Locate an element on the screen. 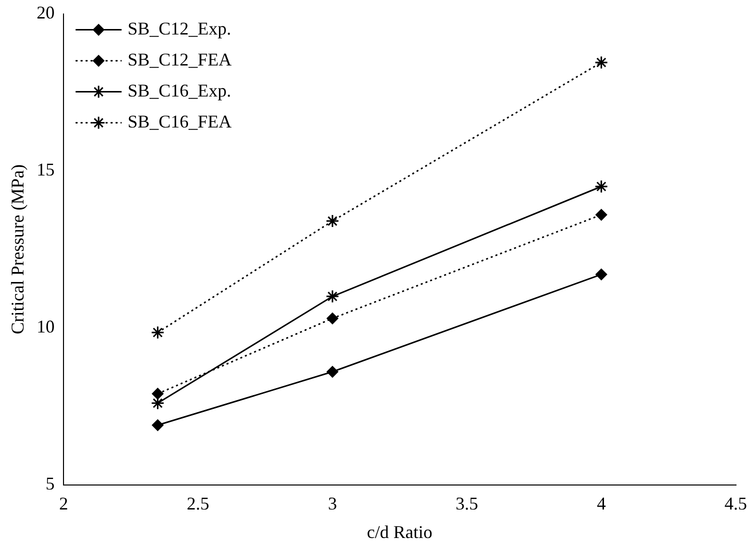  y-axis-title: Critical Pressure (MPa) is located at coordinates (18, 249).